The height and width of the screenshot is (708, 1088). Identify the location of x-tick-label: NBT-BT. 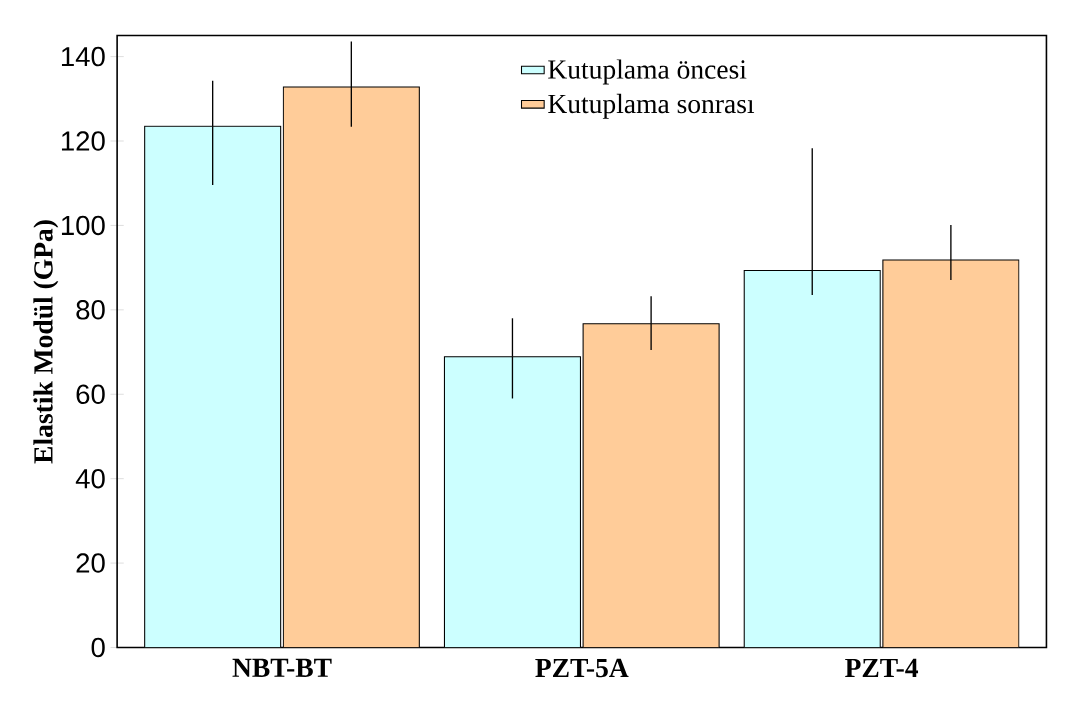
(282, 667).